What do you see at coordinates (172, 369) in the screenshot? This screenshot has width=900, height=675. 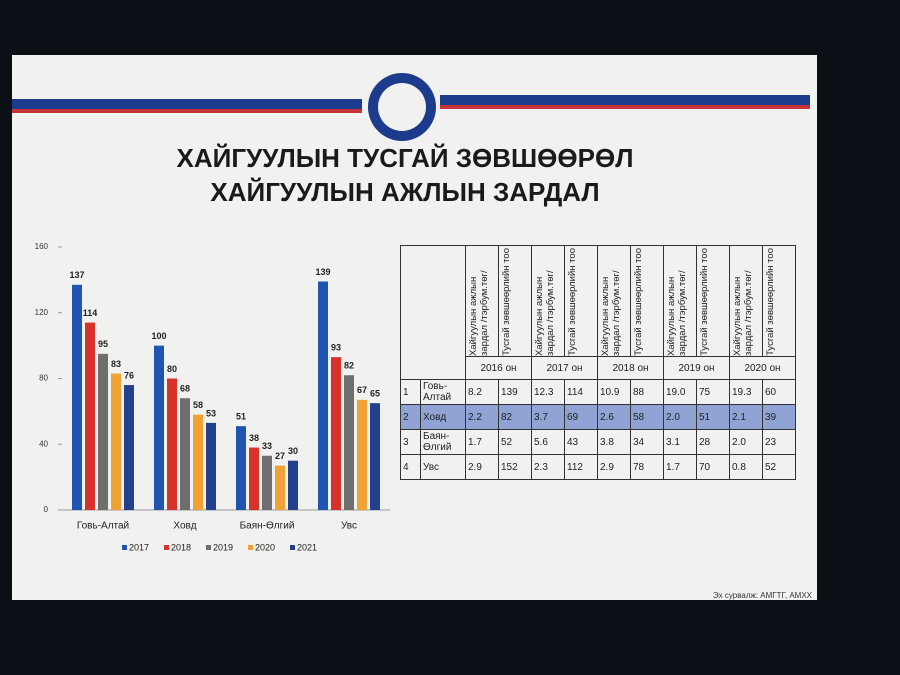 I see `data-label: 80` at bounding box center [172, 369].